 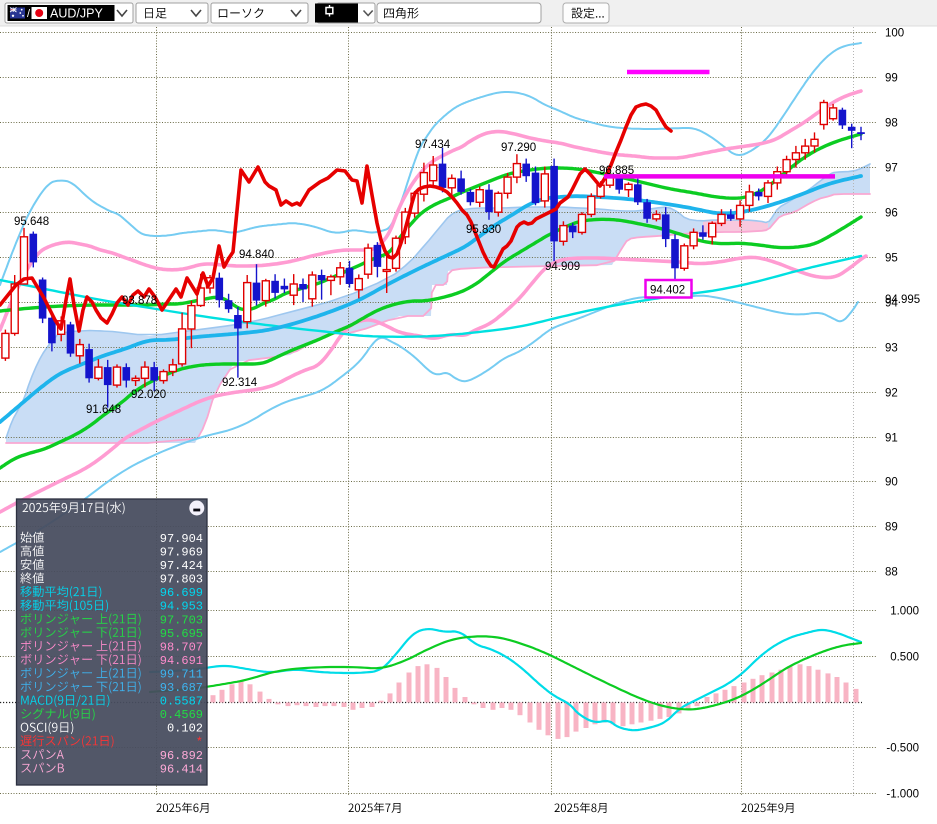 I want to click on svg-text: 0.5587, so click(x=181, y=702).